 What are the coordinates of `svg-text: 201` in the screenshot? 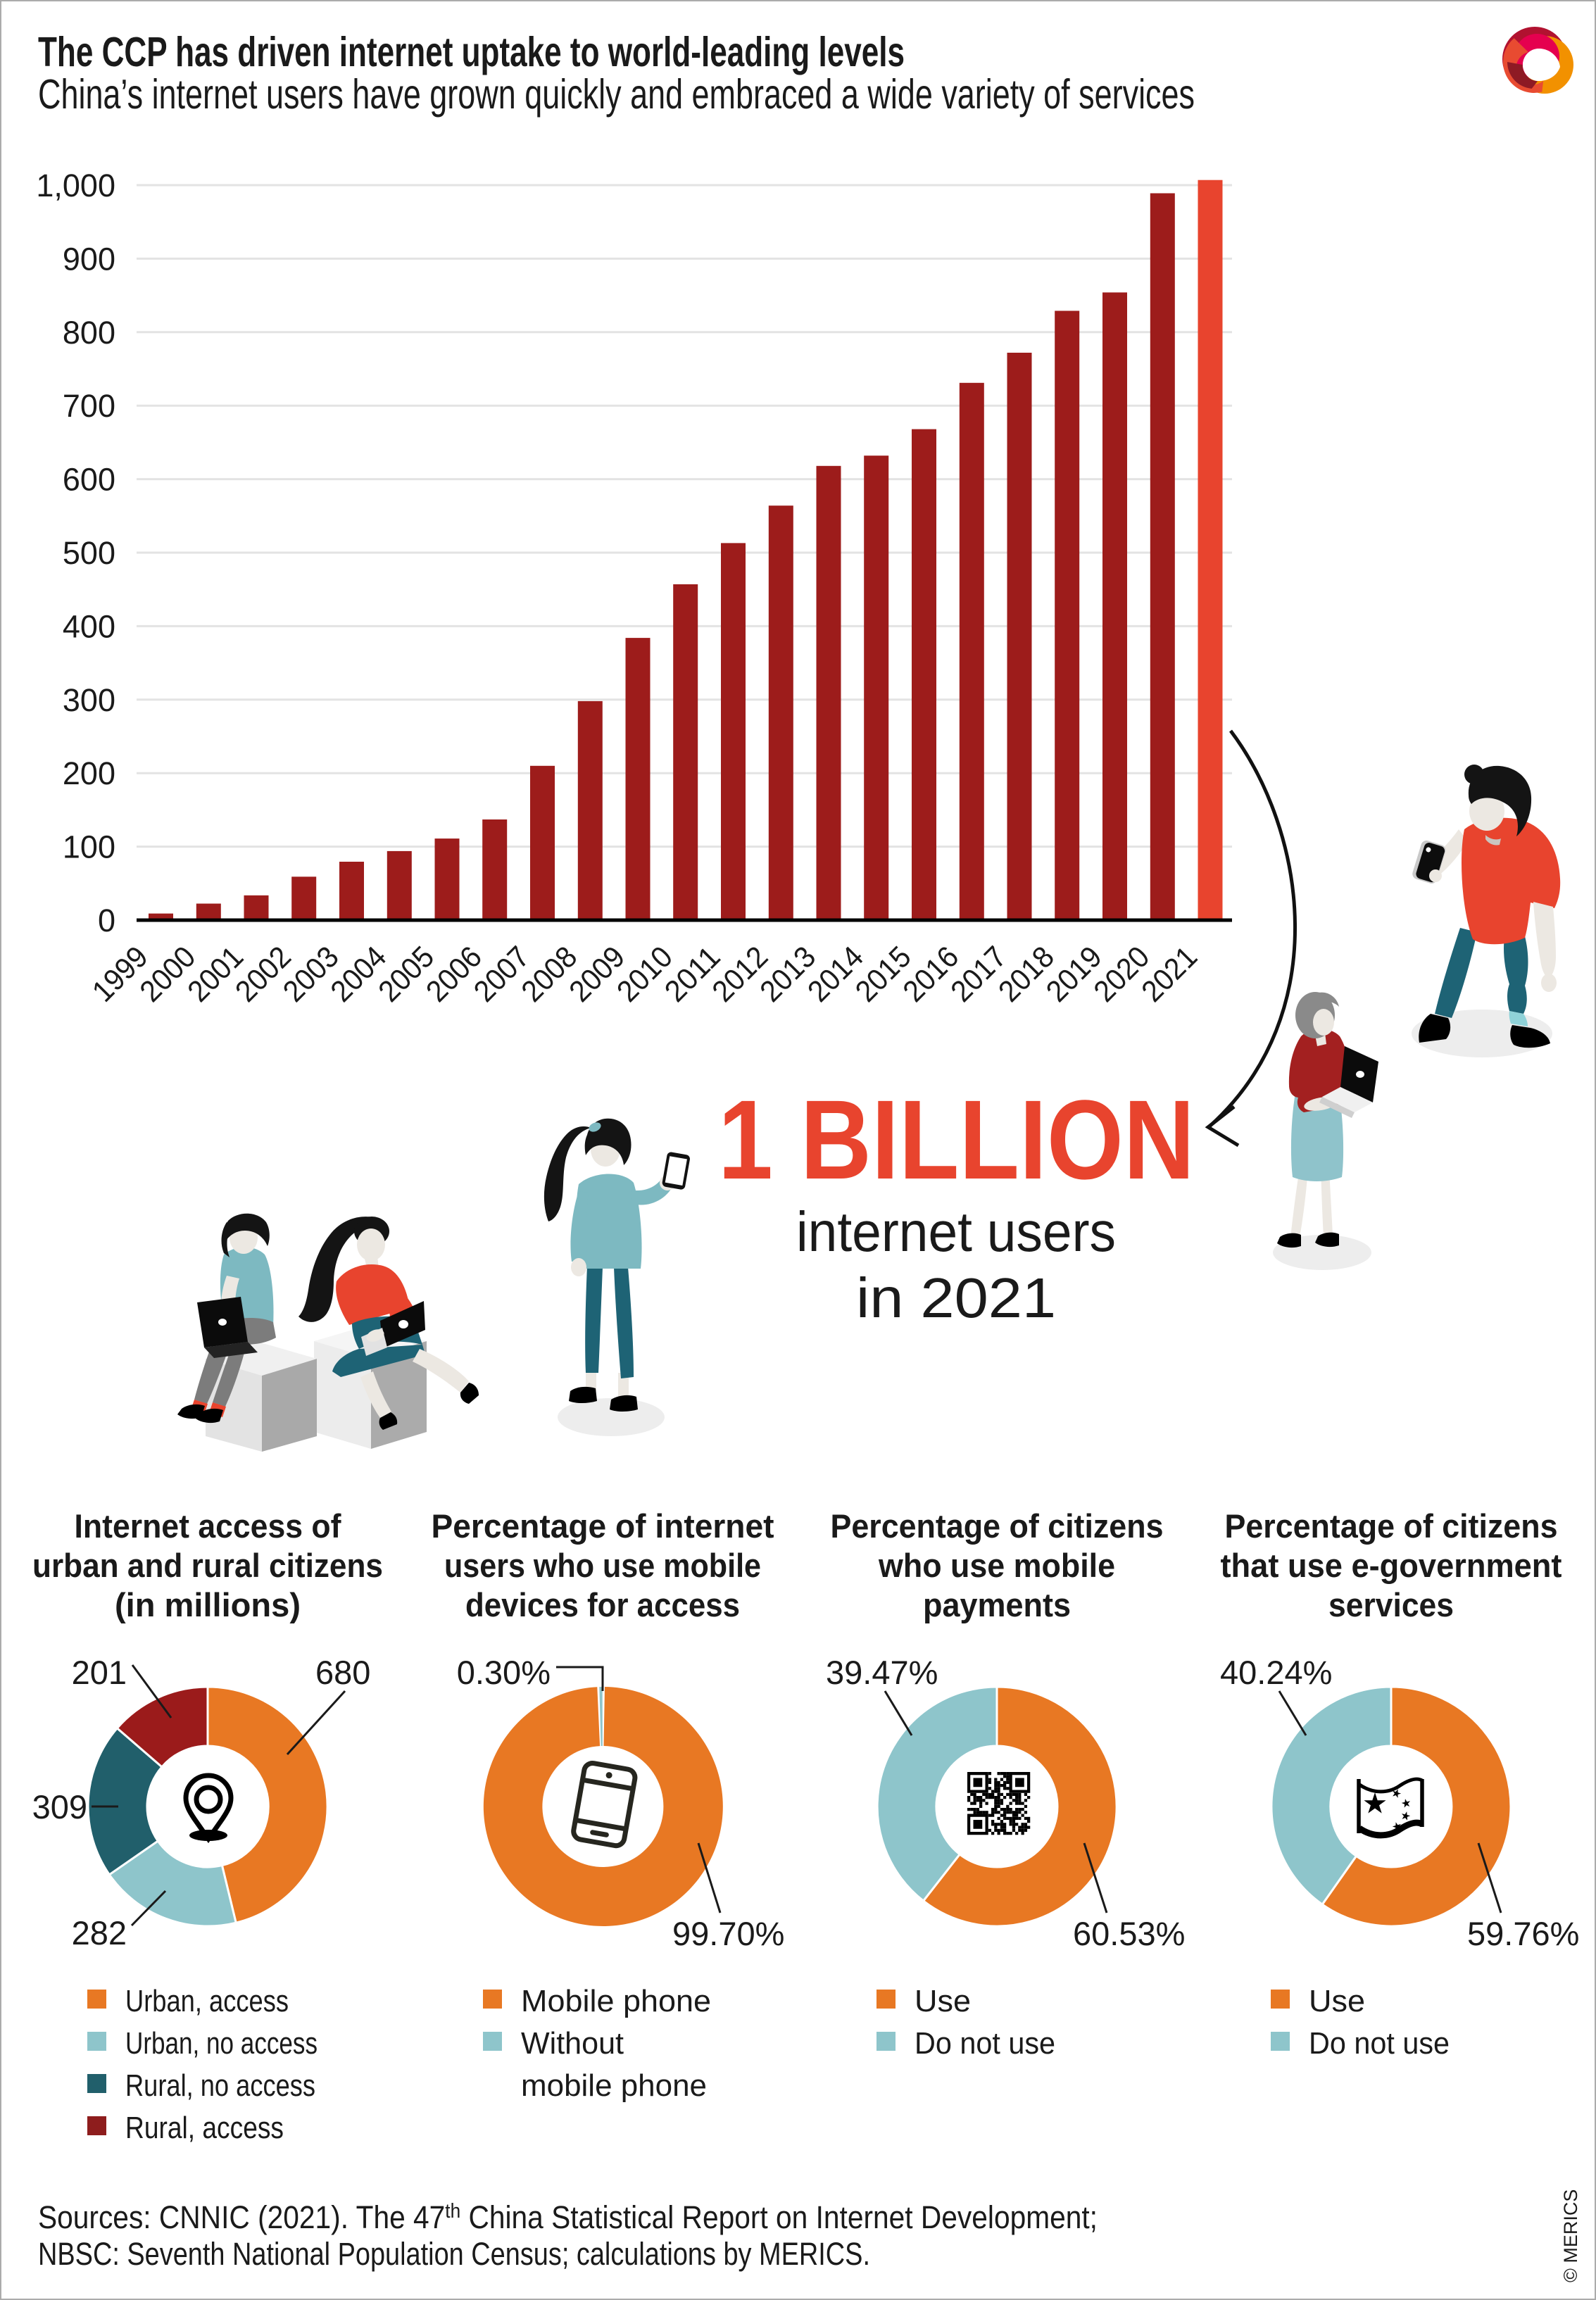 It's located at (99, 1672).